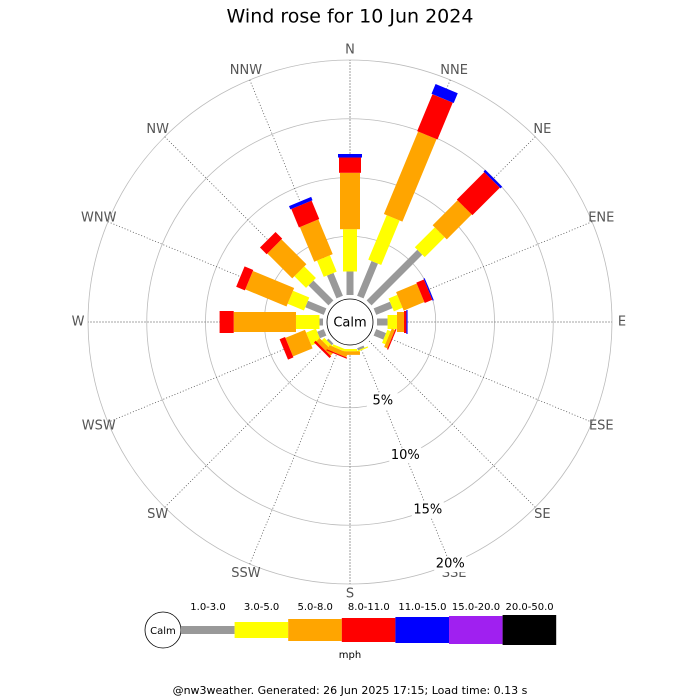  Describe the element at coordinates (476, 607) in the screenshot. I see `legend-label: 15.0-20.0` at that location.